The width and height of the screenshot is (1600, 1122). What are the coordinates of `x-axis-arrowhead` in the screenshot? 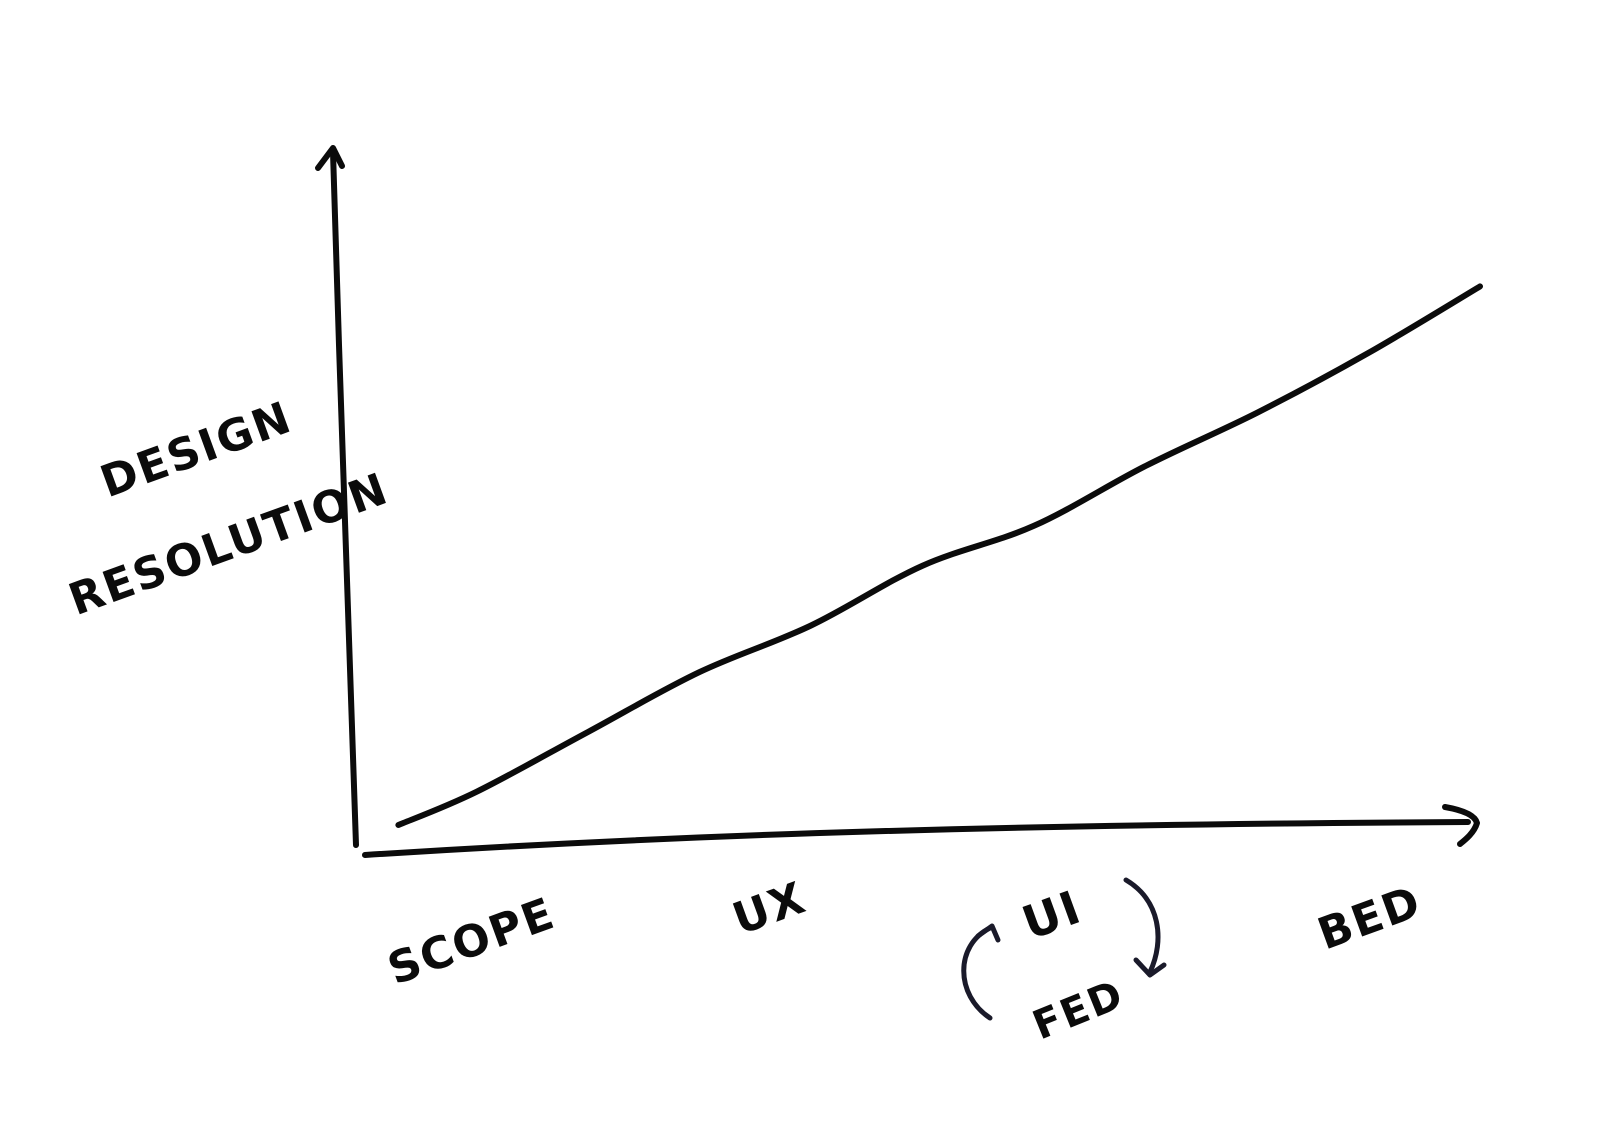 It's located at (1461, 825).